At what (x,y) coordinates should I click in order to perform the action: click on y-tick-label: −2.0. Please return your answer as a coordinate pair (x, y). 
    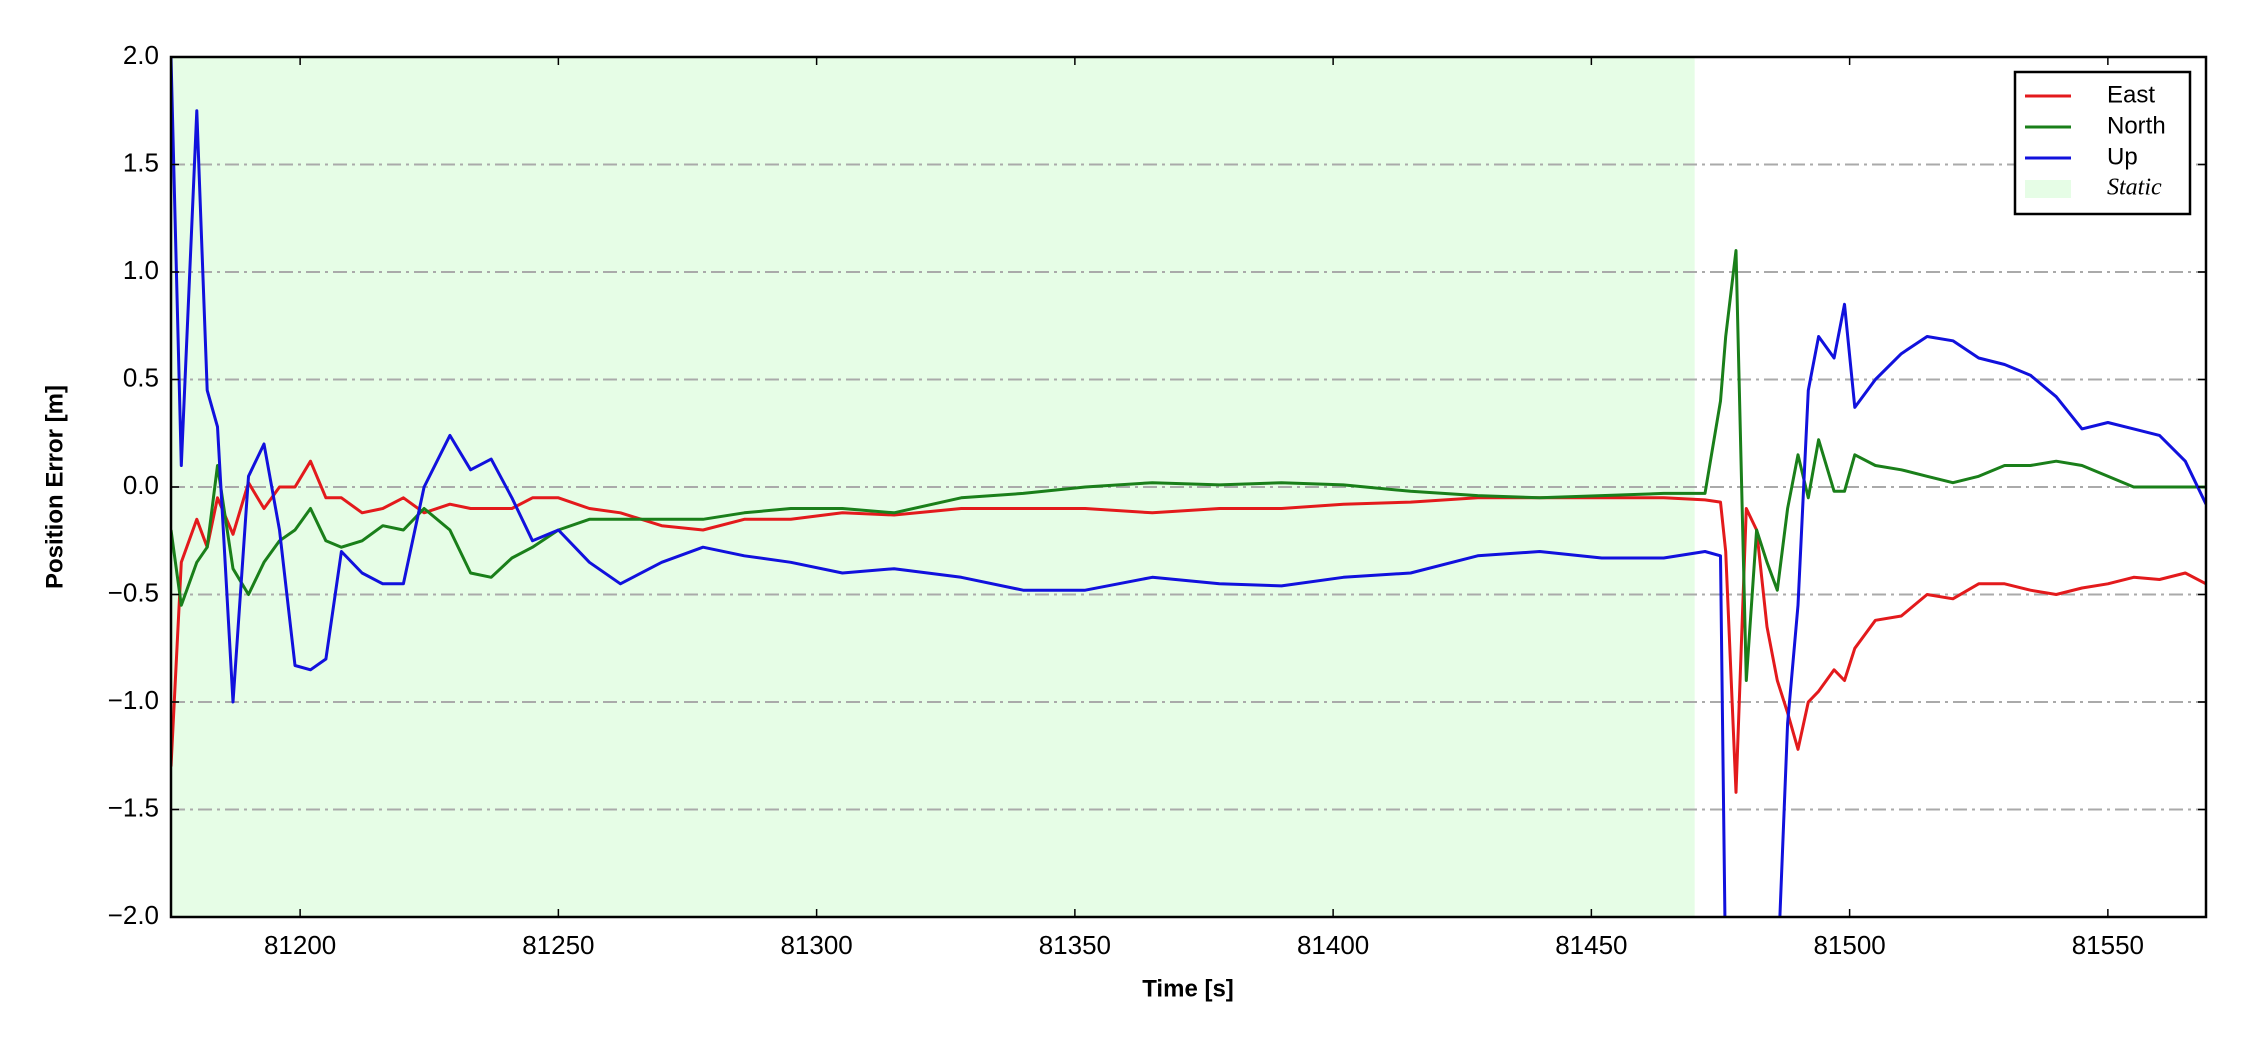
    Looking at the image, I should click on (133, 915).